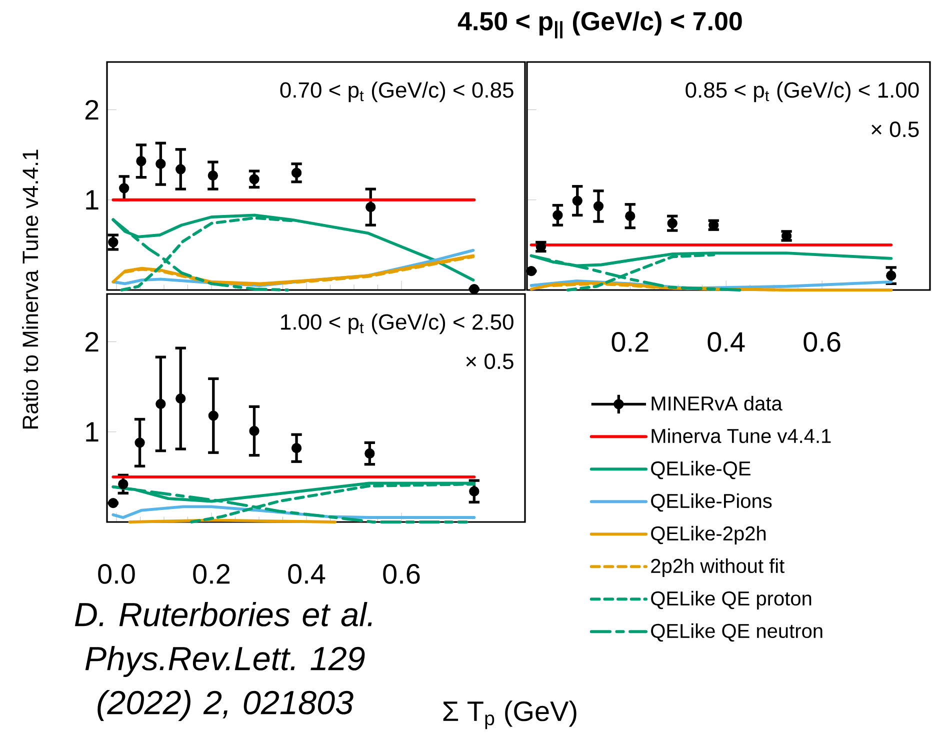  I want to click on y-axis-title: Ratio to Minerva Tune v4.4.1, so click(30, 289).